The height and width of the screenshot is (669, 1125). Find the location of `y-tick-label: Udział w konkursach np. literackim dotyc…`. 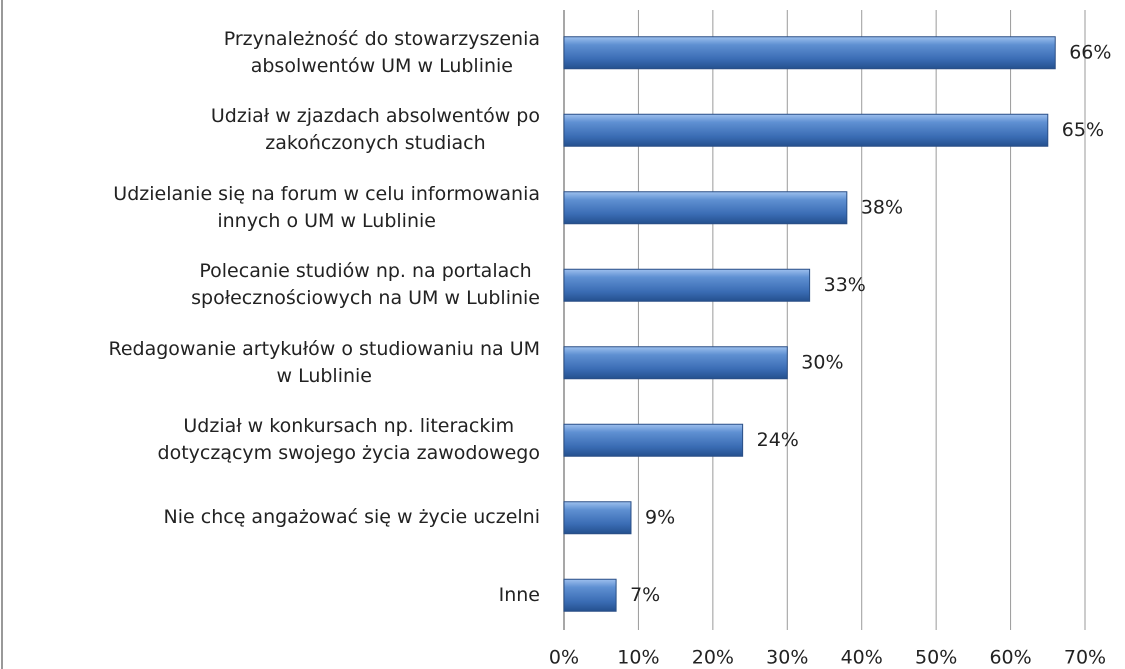

y-tick-label: Udział w konkursach np. literackim dotyc… is located at coordinates (348, 440).